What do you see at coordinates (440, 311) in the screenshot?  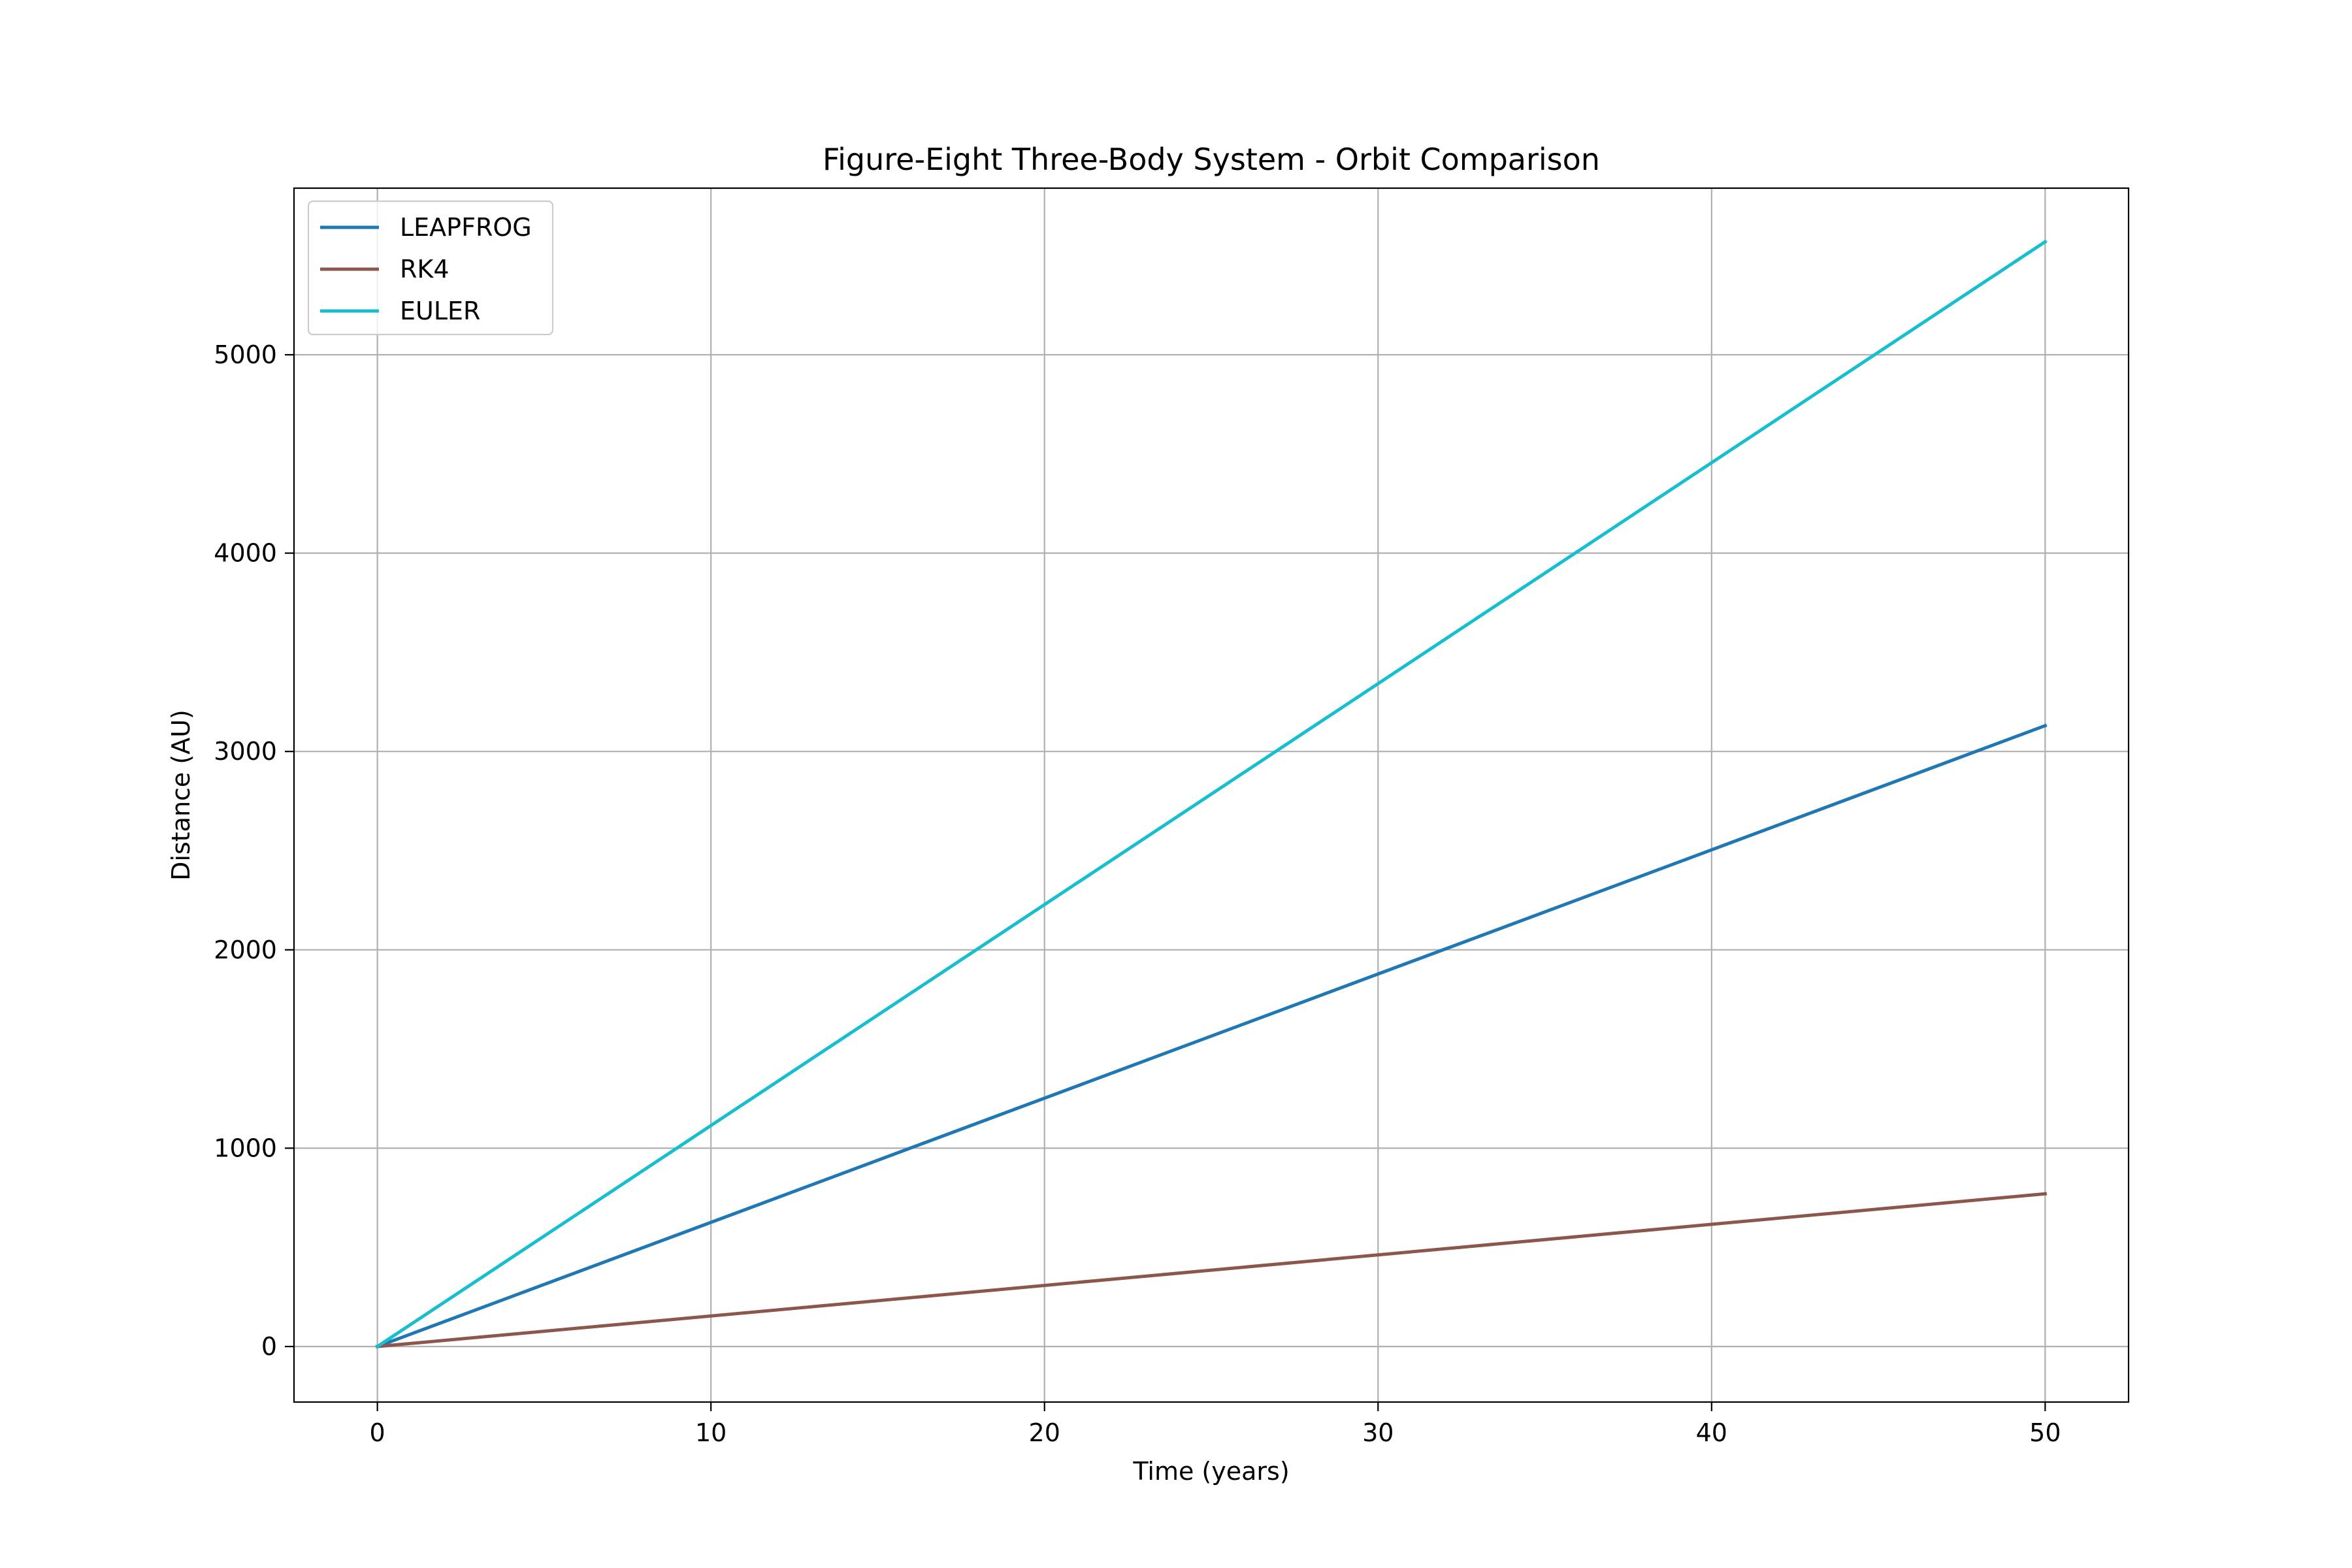 I see `legend-label-euler: EULER` at bounding box center [440, 311].